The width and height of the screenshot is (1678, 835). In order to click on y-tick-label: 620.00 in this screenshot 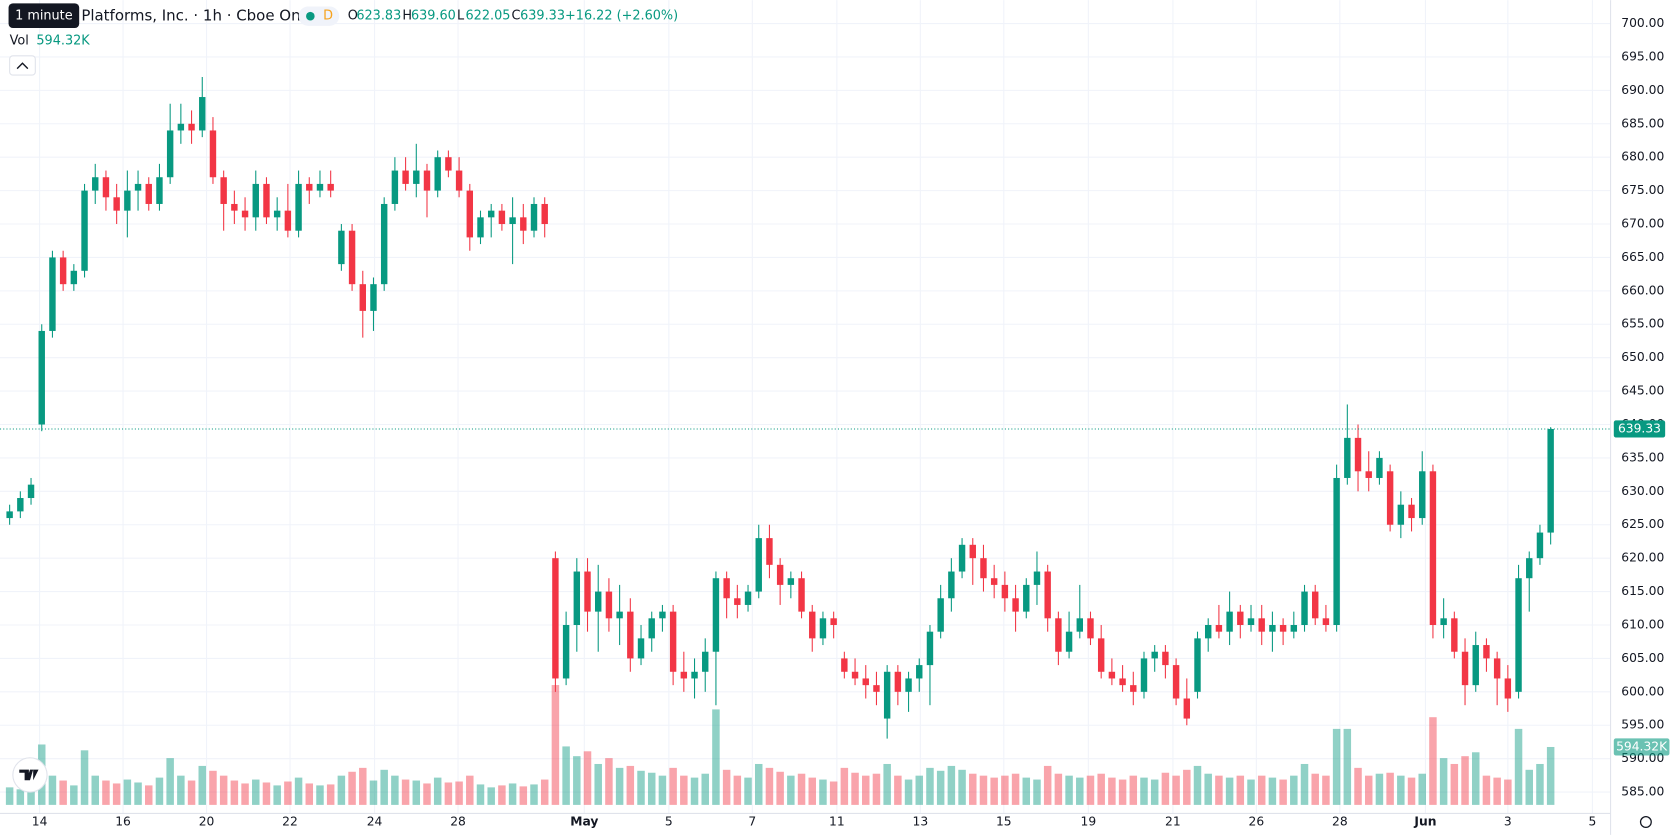, I will do `click(1642, 558)`.